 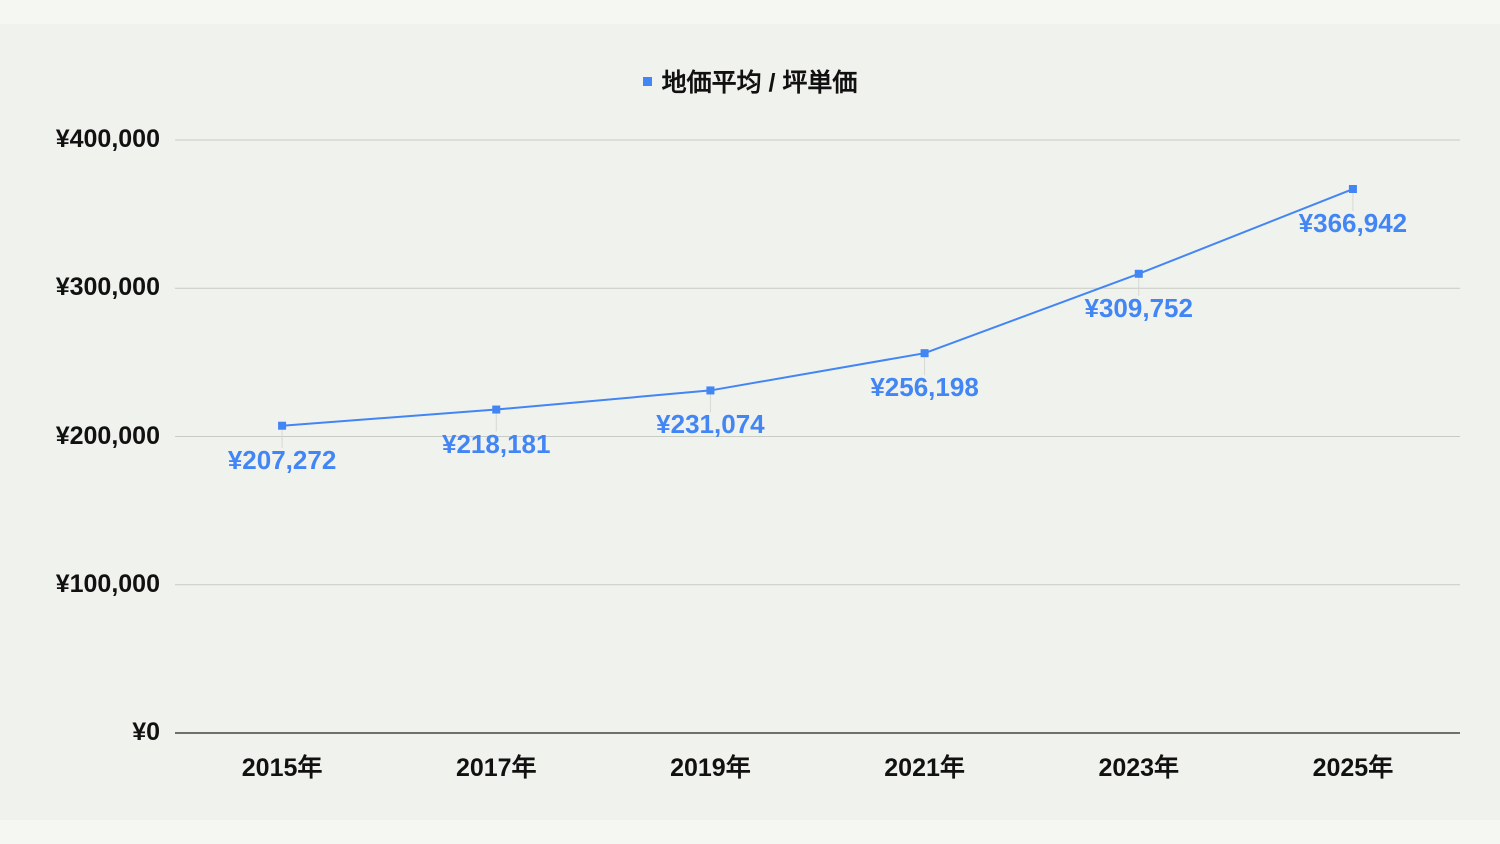 What do you see at coordinates (1353, 223) in the screenshot?
I see `data-label: ¥366,942` at bounding box center [1353, 223].